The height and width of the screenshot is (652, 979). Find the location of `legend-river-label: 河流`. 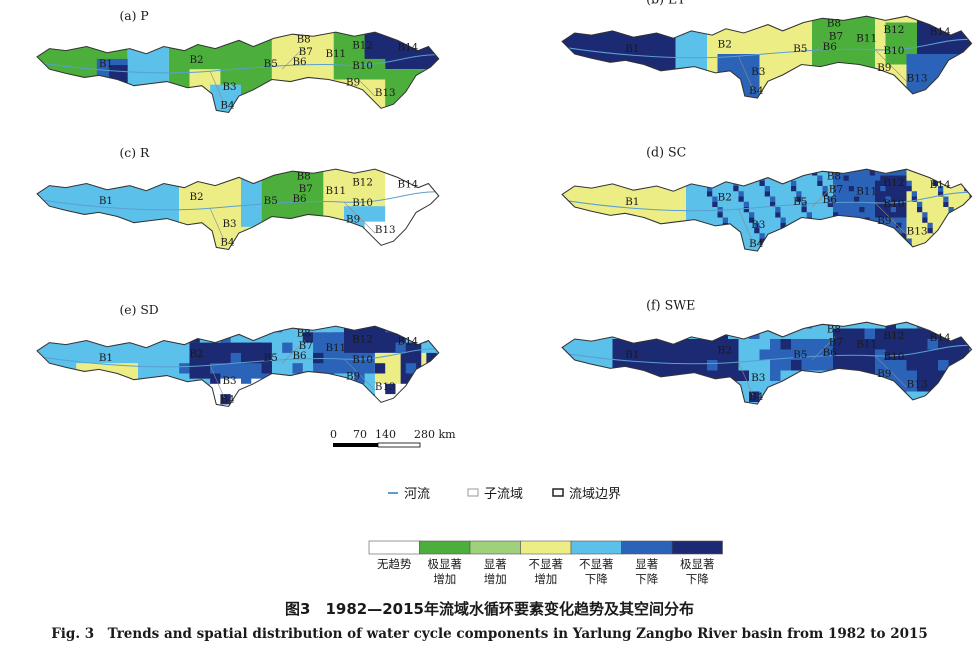

legend-river-label: 河流 is located at coordinates (417, 494).